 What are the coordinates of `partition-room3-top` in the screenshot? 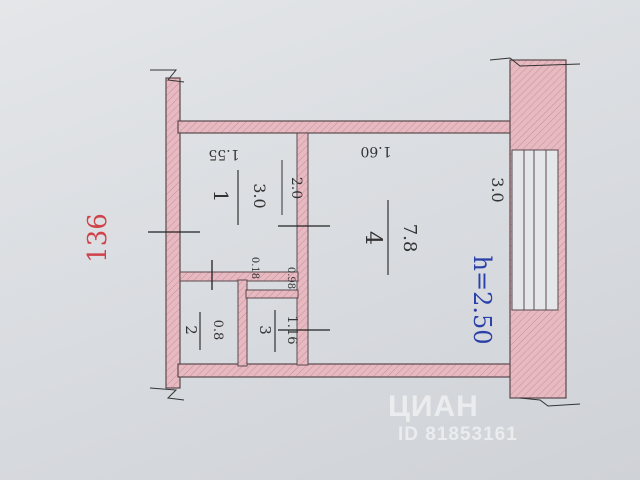 It's located at (272, 294).